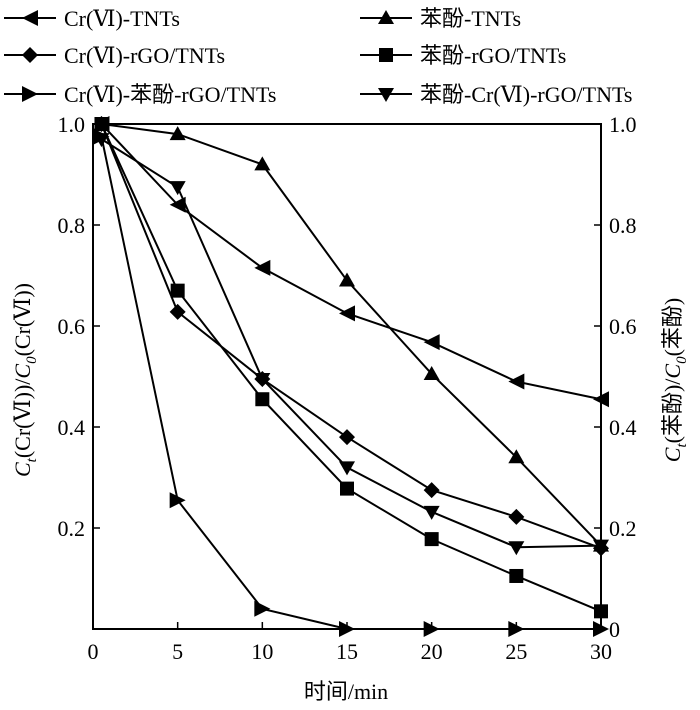 This screenshot has height=710, width=700. What do you see at coordinates (623, 124) in the screenshot?
I see `right-y-tick-label: 1.0` at bounding box center [623, 124].